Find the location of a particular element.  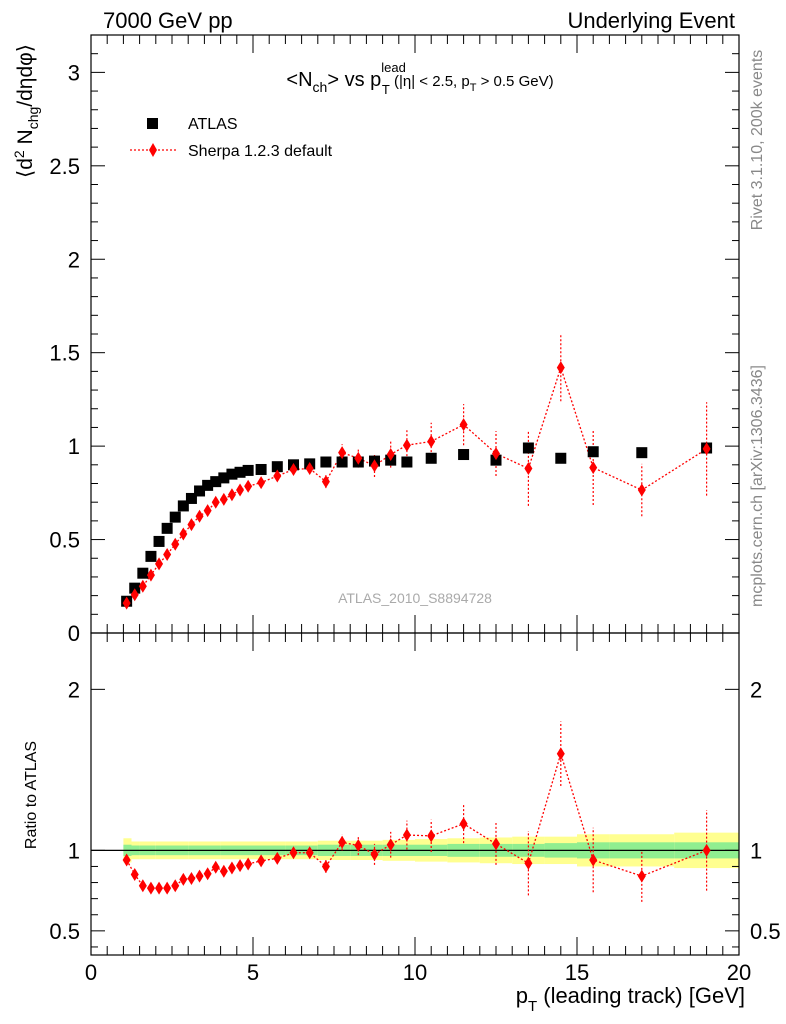

ratio-series-line is located at coordinates (416, 820).